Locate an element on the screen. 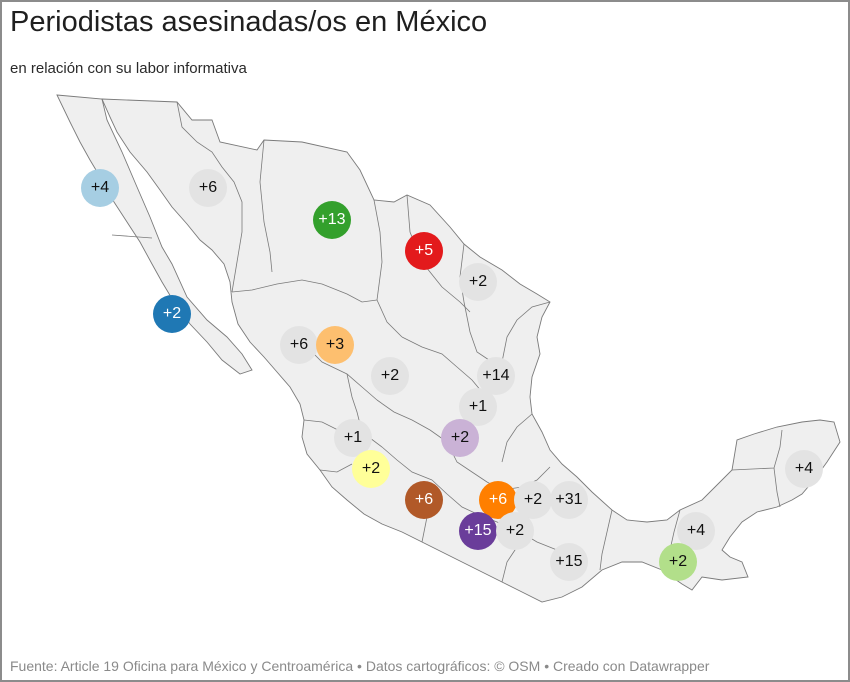 Image resolution: width=850 pixels, height=682 pixels. map-bubble: +1 is located at coordinates (478, 407).